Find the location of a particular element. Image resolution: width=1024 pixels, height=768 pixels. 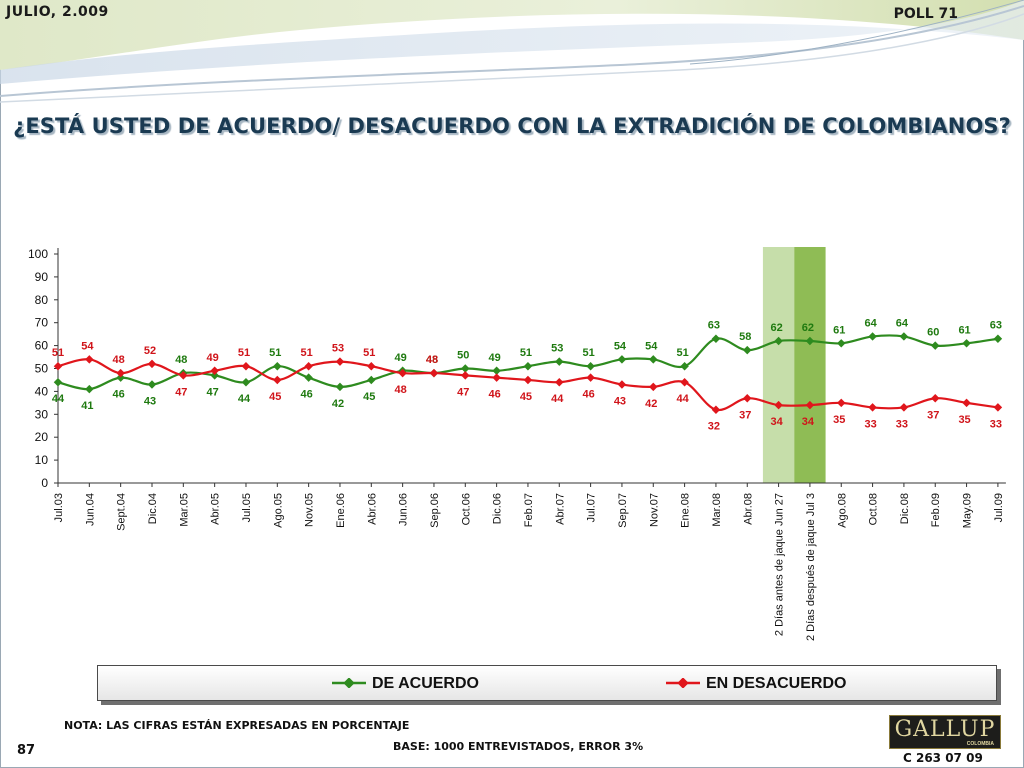

logo-sub: COLOMBIA is located at coordinates (980, 744).